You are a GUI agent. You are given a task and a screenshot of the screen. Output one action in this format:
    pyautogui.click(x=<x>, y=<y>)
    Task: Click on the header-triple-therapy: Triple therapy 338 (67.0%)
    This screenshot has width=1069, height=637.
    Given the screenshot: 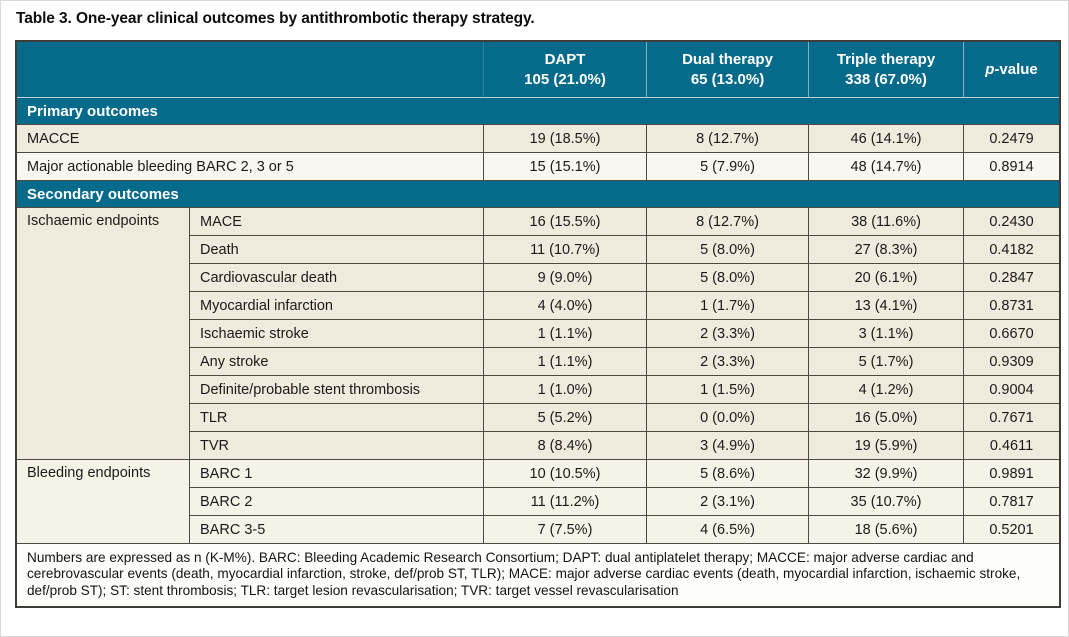 What is the action you would take?
    pyautogui.click(x=886, y=70)
    